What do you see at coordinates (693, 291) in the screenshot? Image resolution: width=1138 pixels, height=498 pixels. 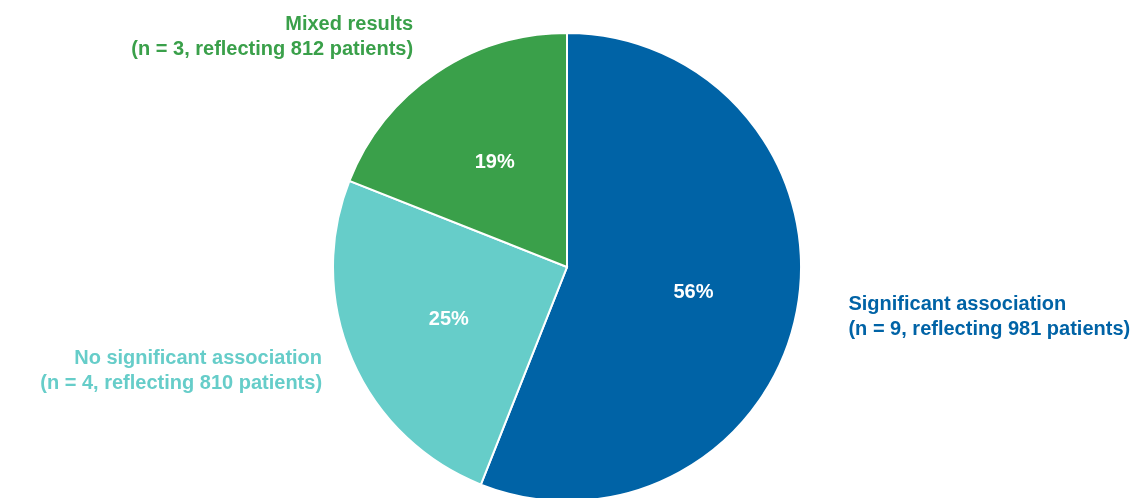 I see `data-label: 56%` at bounding box center [693, 291].